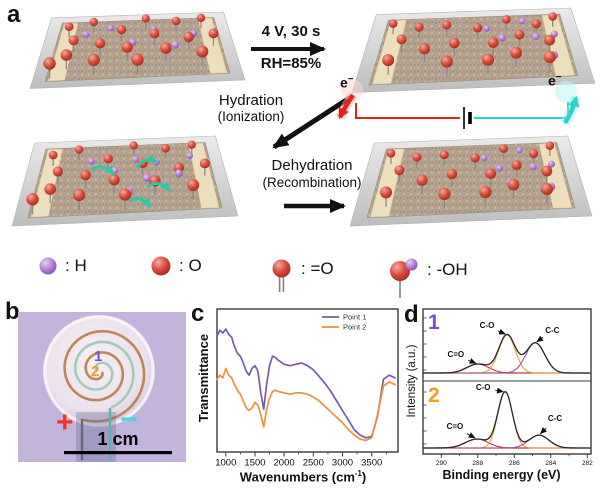  Describe the element at coordinates (176, 266) in the screenshot. I see `legend-item-oxygen: : O` at that location.